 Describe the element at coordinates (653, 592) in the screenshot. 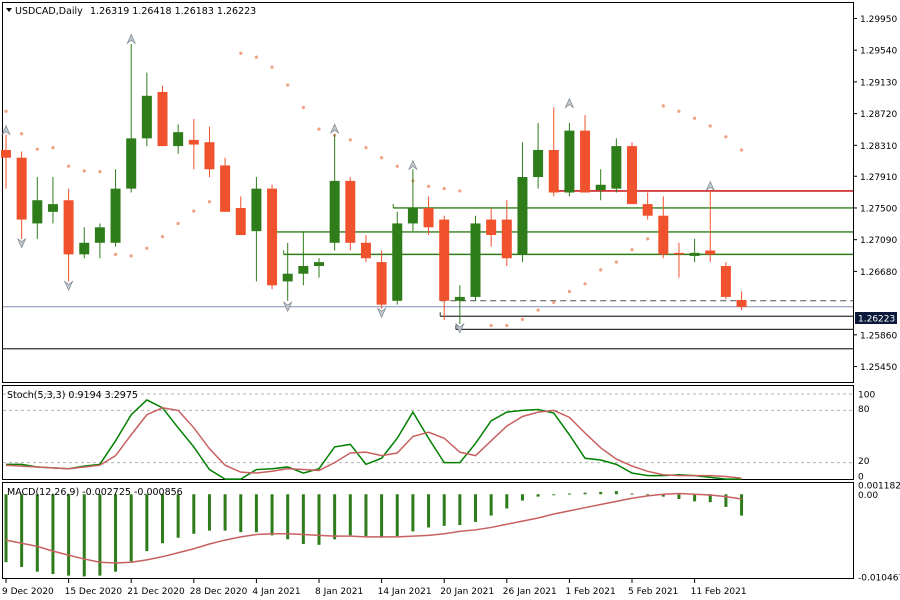

I see `date-tick-label: 5 Feb 2021` at that location.